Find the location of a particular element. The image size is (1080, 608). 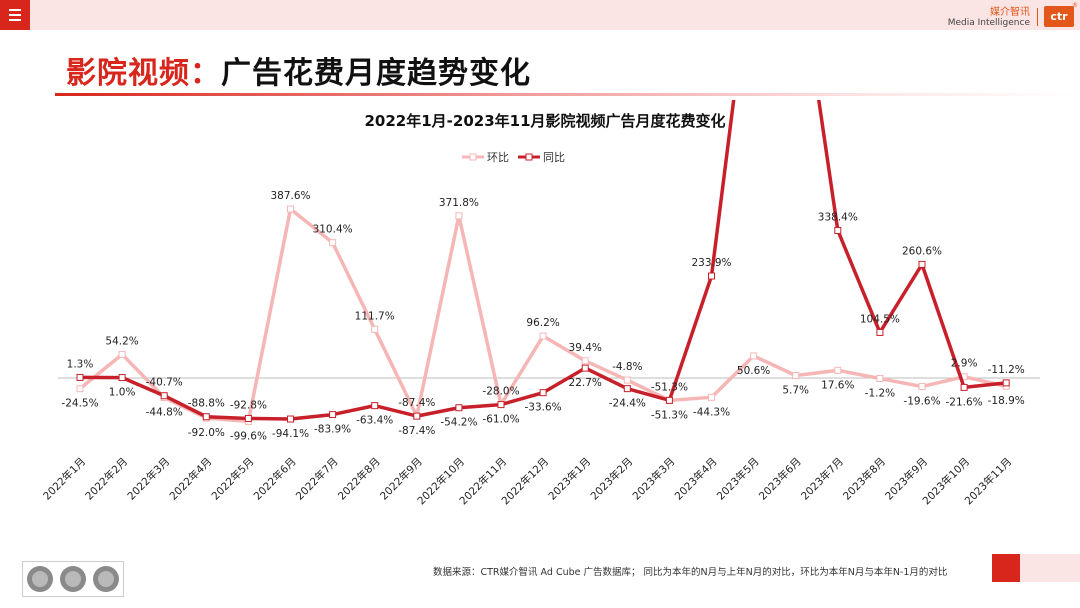

page-title: 影院视频：广告花费月度趋势变化 is located at coordinates (298, 70).